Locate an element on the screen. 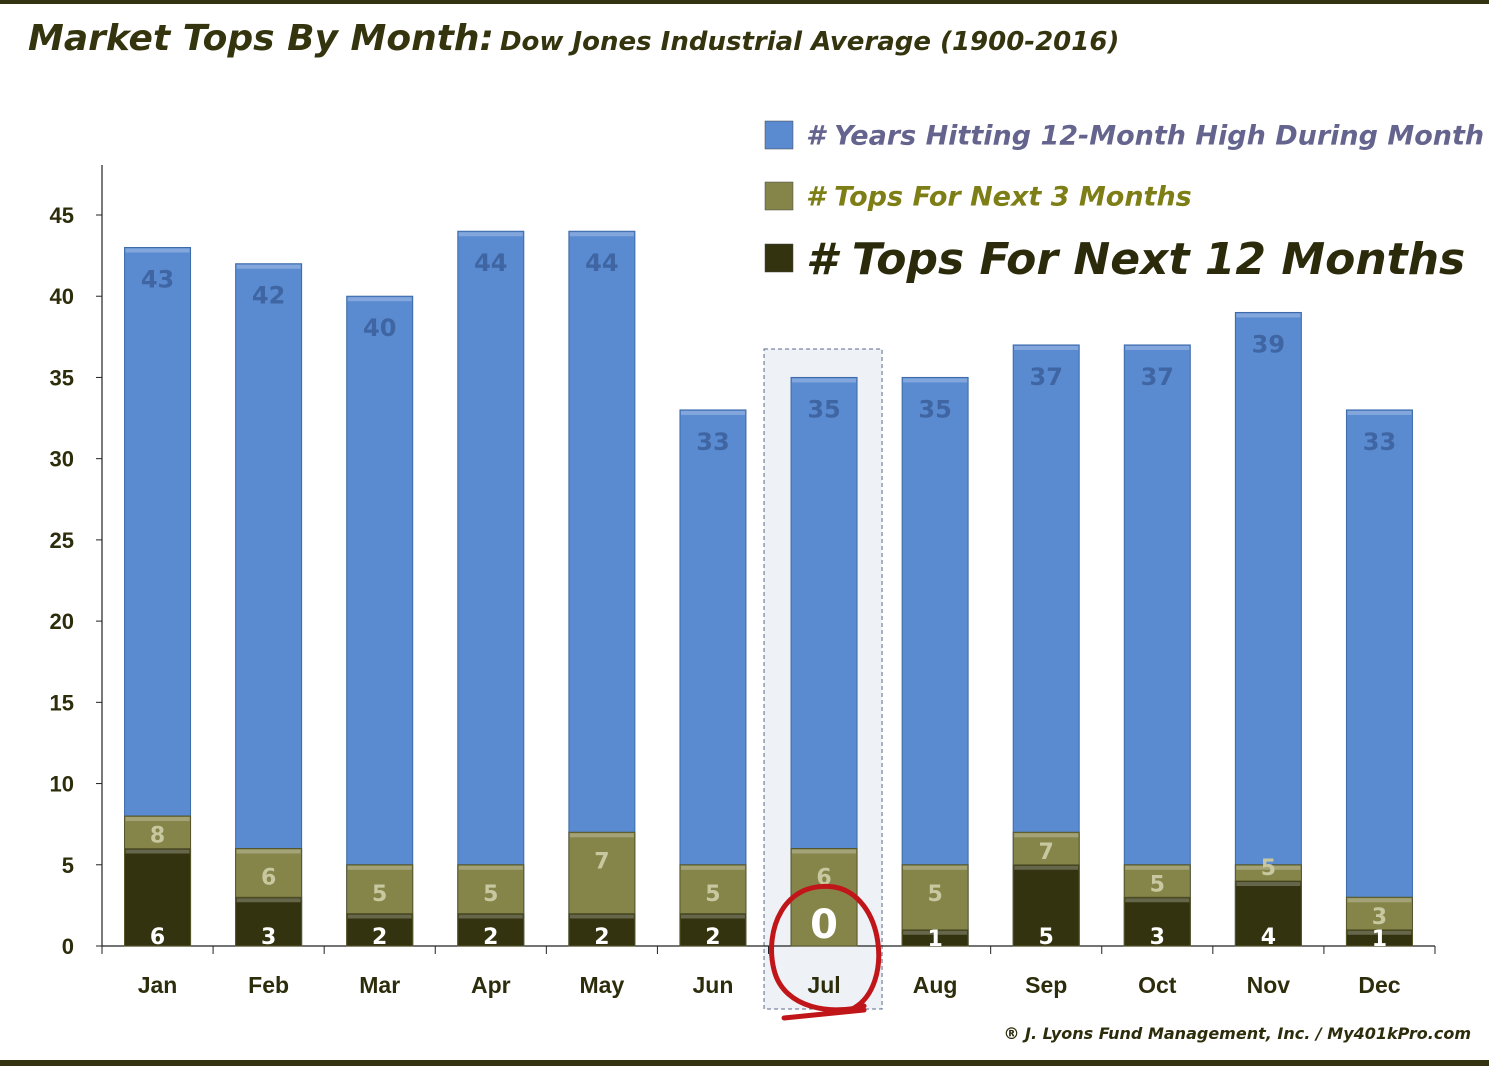 This screenshot has height=1066, width=1489. title-subtitle: Dow Jones Industrial Average (1900-2016) is located at coordinates (809, 42).